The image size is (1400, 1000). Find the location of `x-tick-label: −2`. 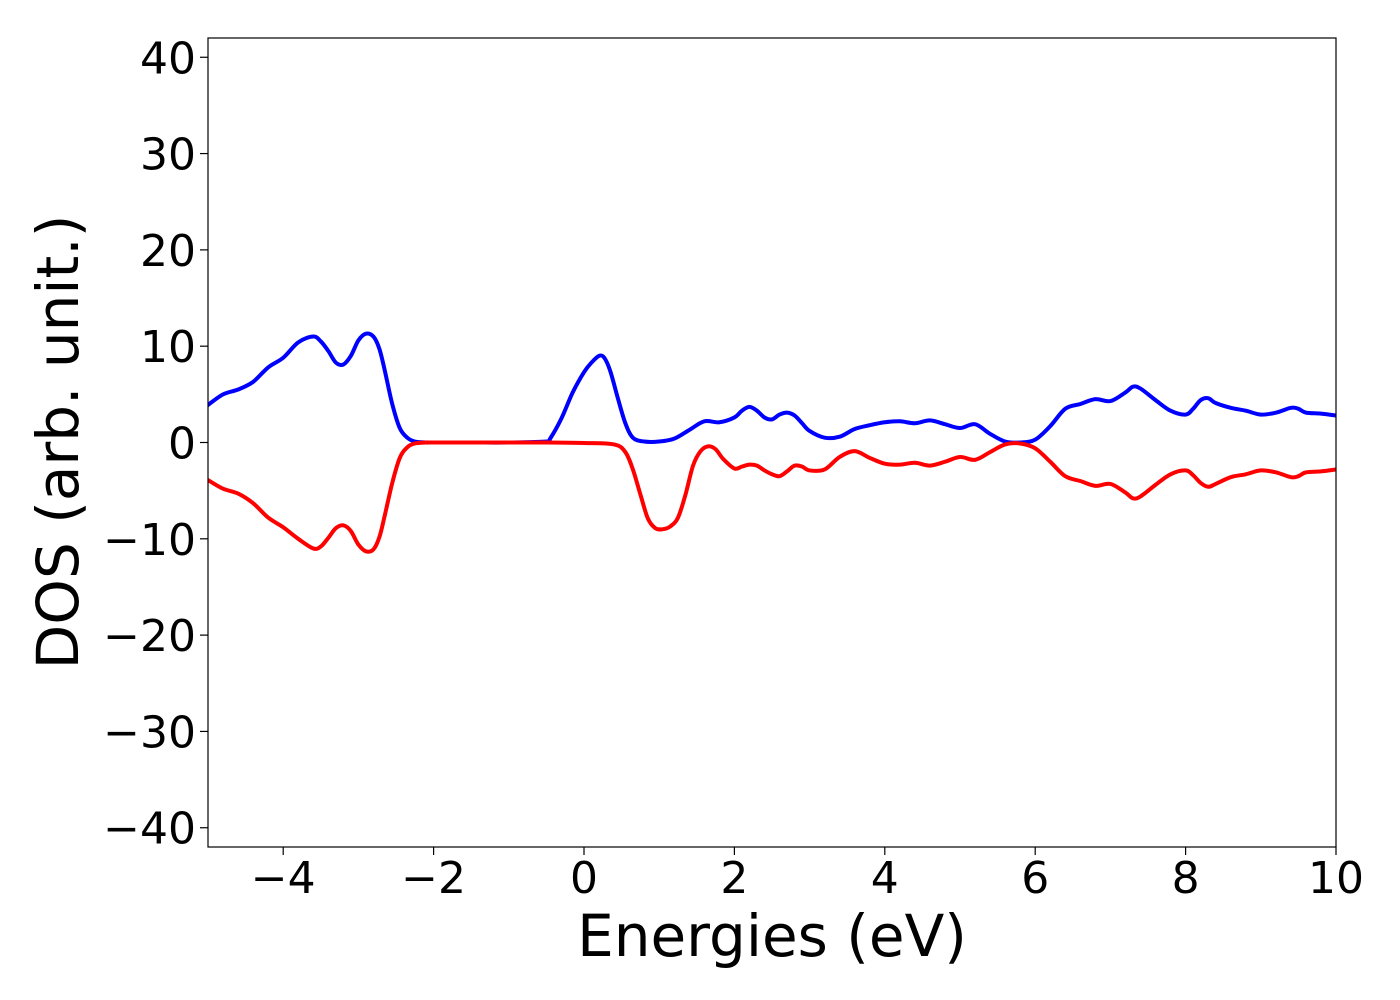

x-tick-label: −2 is located at coordinates (433, 878).